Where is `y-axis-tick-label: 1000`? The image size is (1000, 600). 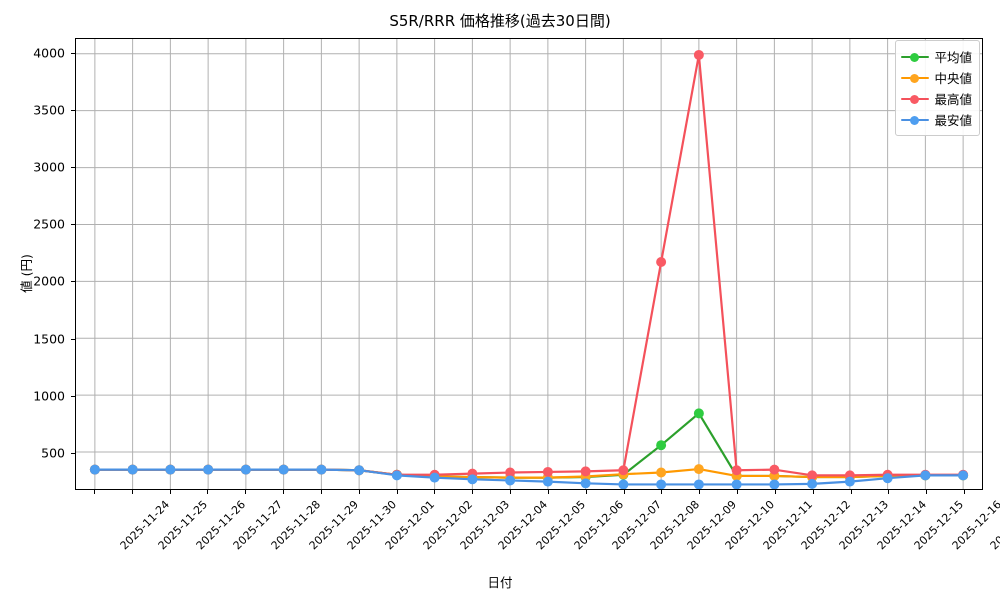
y-axis-tick-label: 1000 is located at coordinates (49, 396).